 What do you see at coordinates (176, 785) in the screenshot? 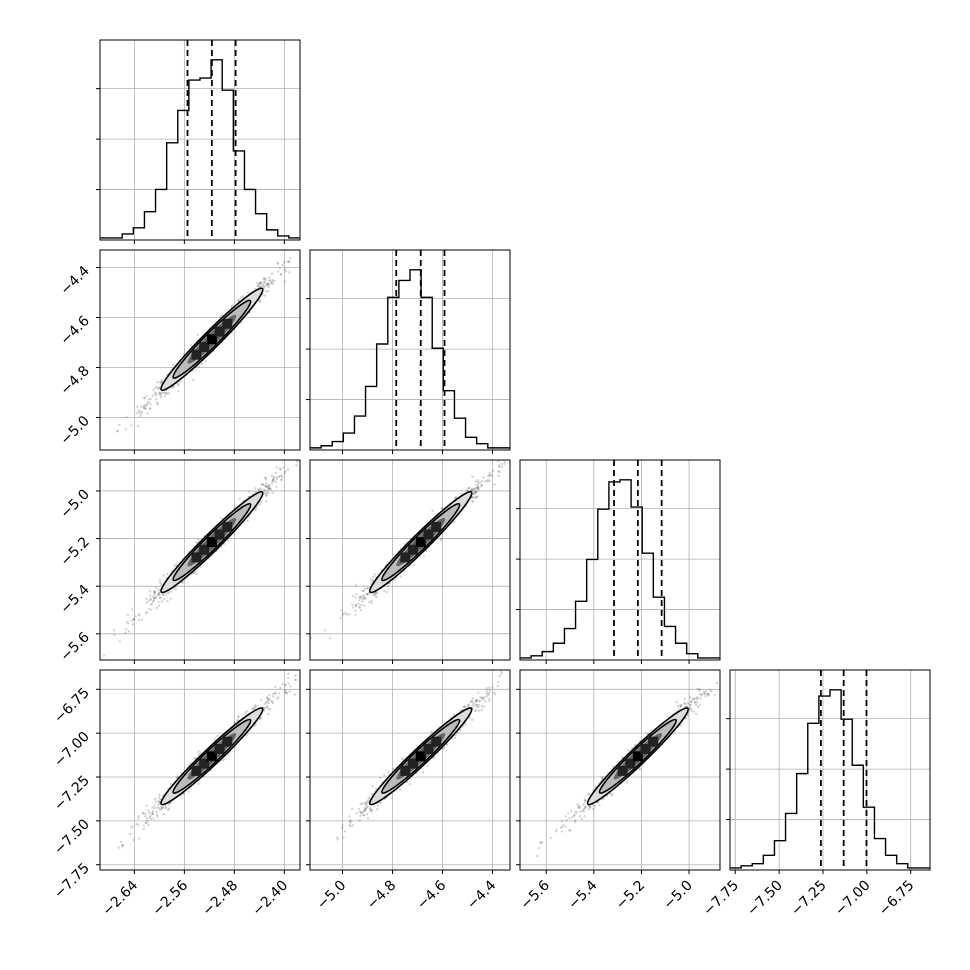
I see `scatter-panel-3-0: −7.75−7.50−7.25−7.00−6.75` at bounding box center [176, 785].